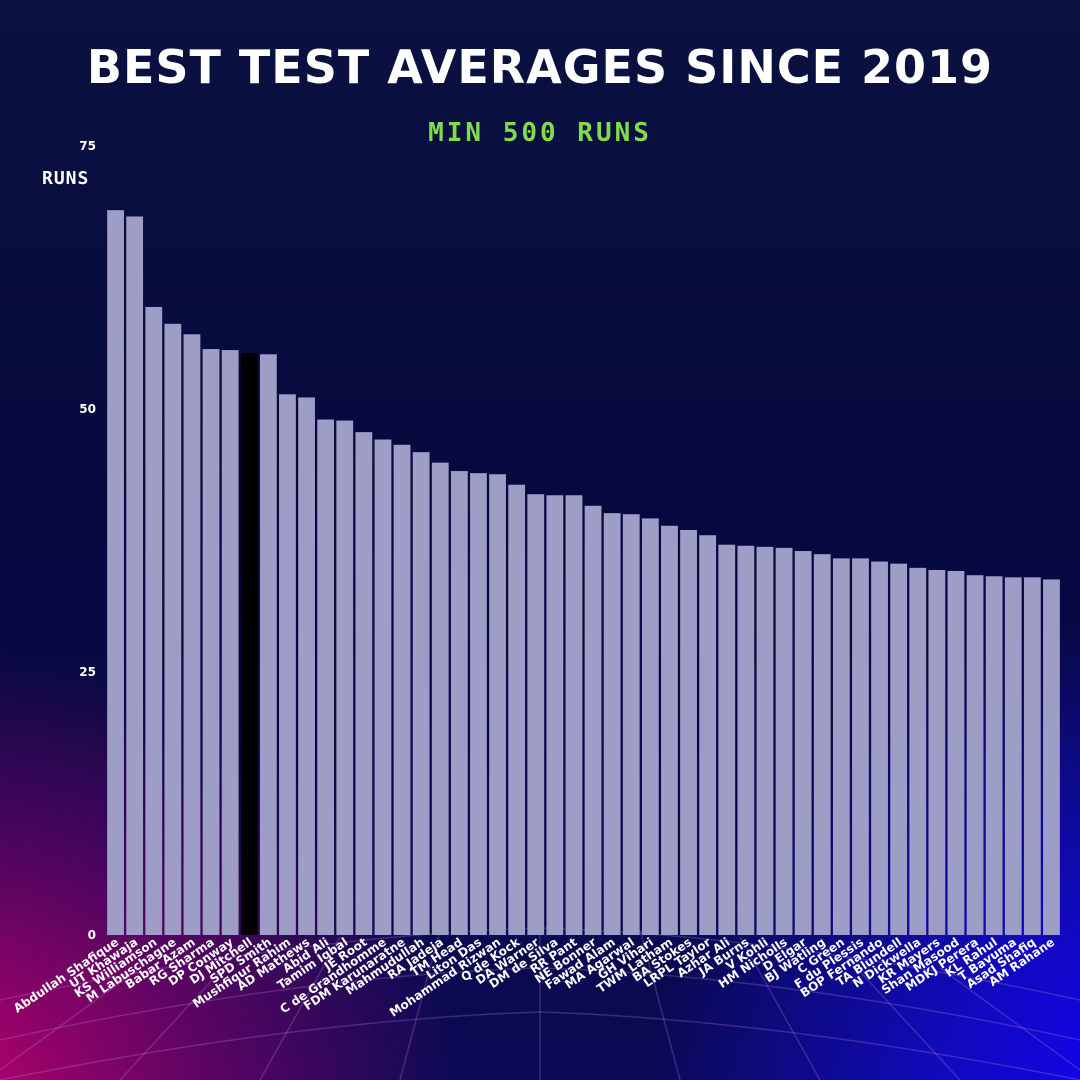 Image resolution: width=1080 pixels, height=1080 pixels. I want to click on y-tick-label: 25, so click(87, 672).